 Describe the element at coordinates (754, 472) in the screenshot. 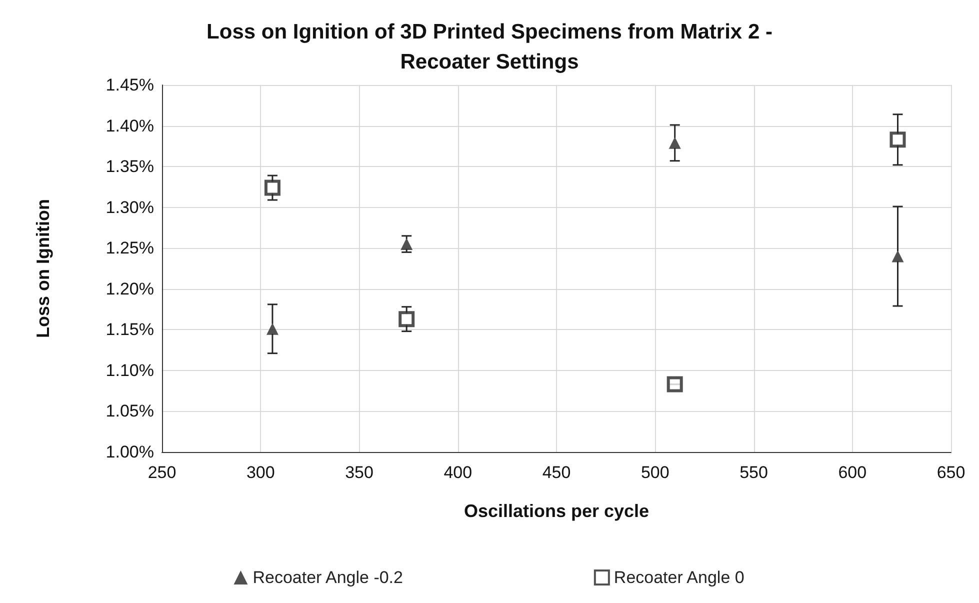

I see `x-tick-label: 550` at that location.